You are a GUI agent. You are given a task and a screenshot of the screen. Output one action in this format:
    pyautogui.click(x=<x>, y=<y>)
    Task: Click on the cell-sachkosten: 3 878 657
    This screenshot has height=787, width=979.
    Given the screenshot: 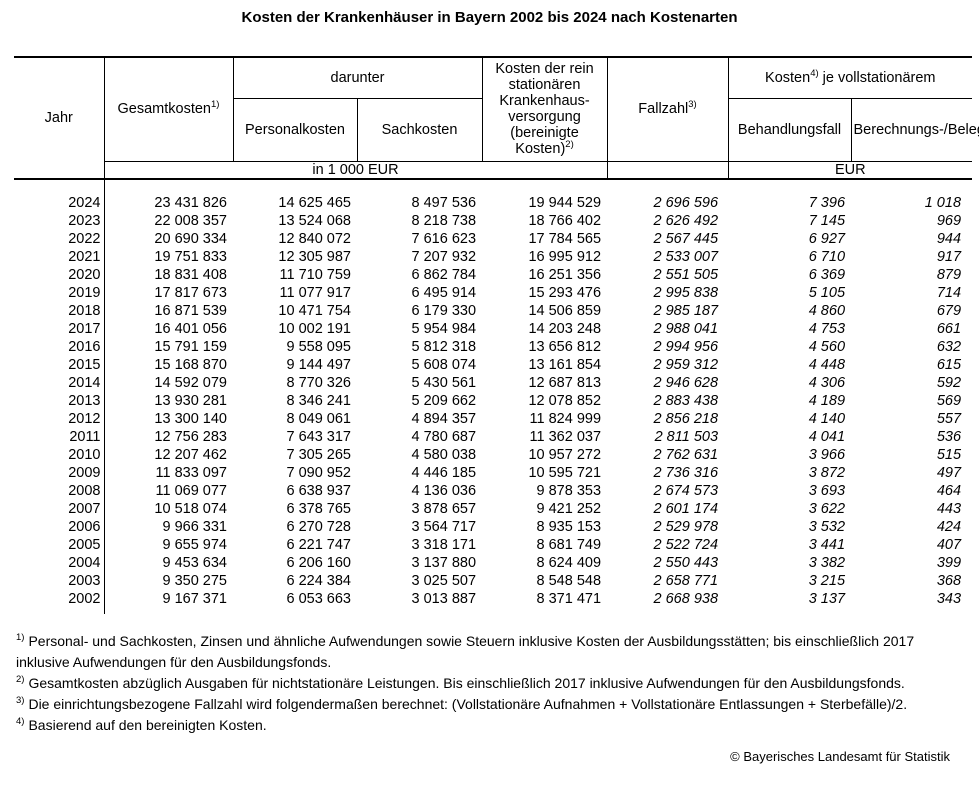 What is the action you would take?
    pyautogui.click(x=444, y=508)
    